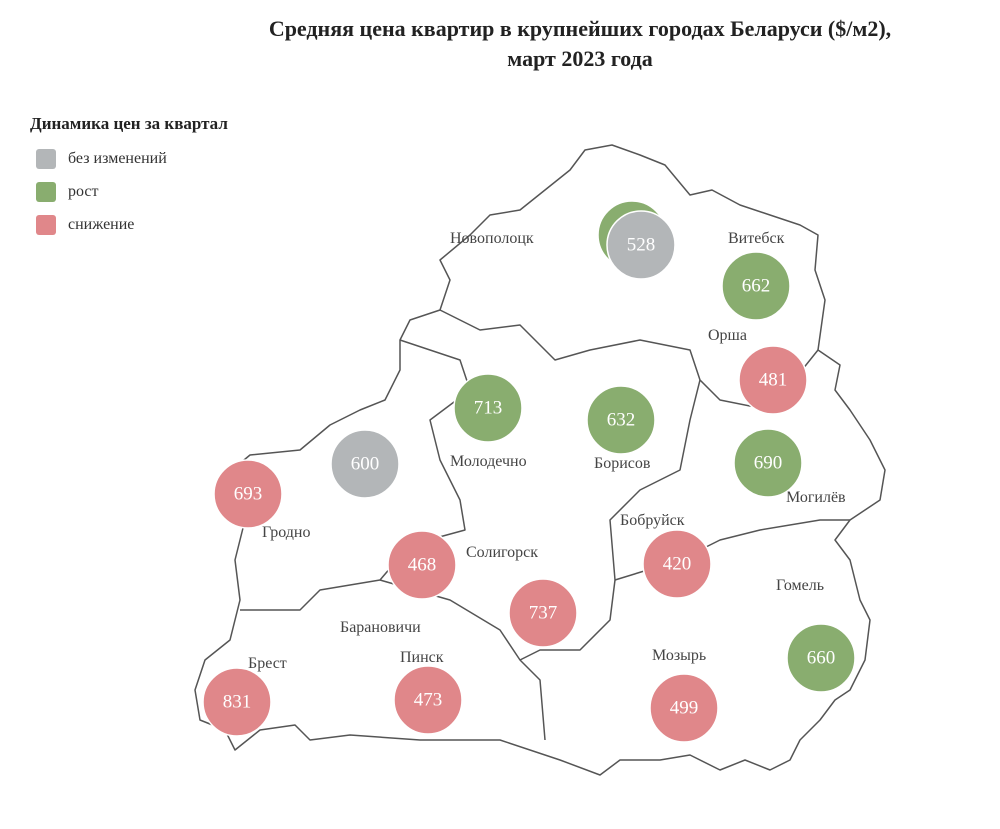  I want to click on bubble-value: 713, so click(488, 408).